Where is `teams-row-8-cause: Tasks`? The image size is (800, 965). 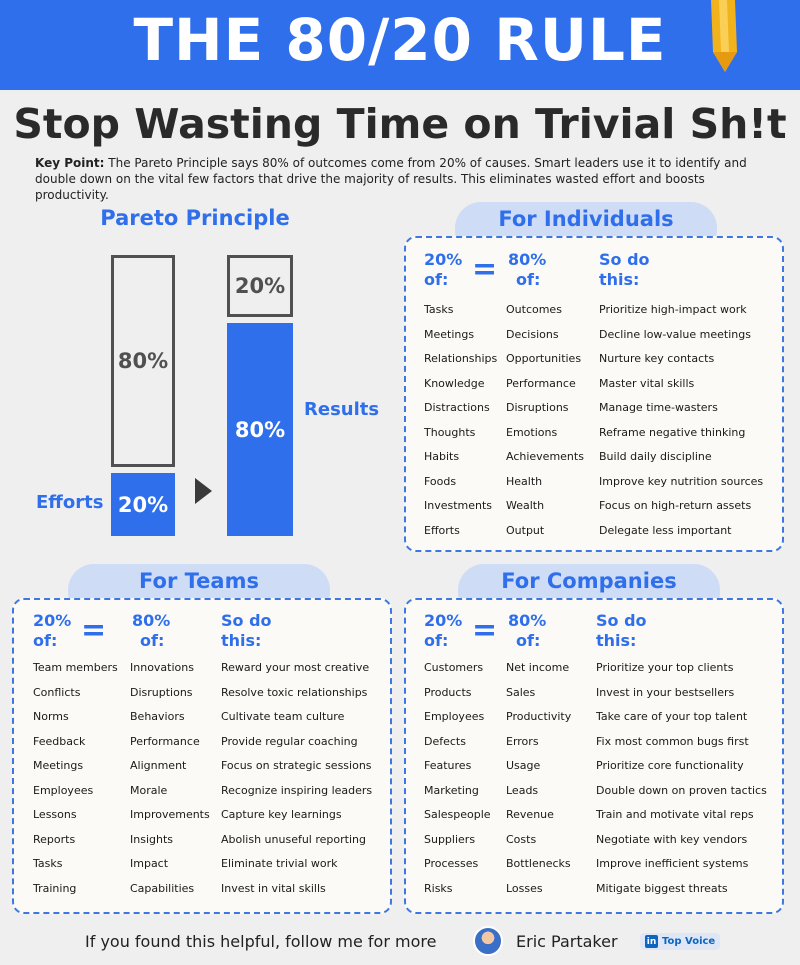 teams-row-8-cause: Tasks is located at coordinates (48, 863).